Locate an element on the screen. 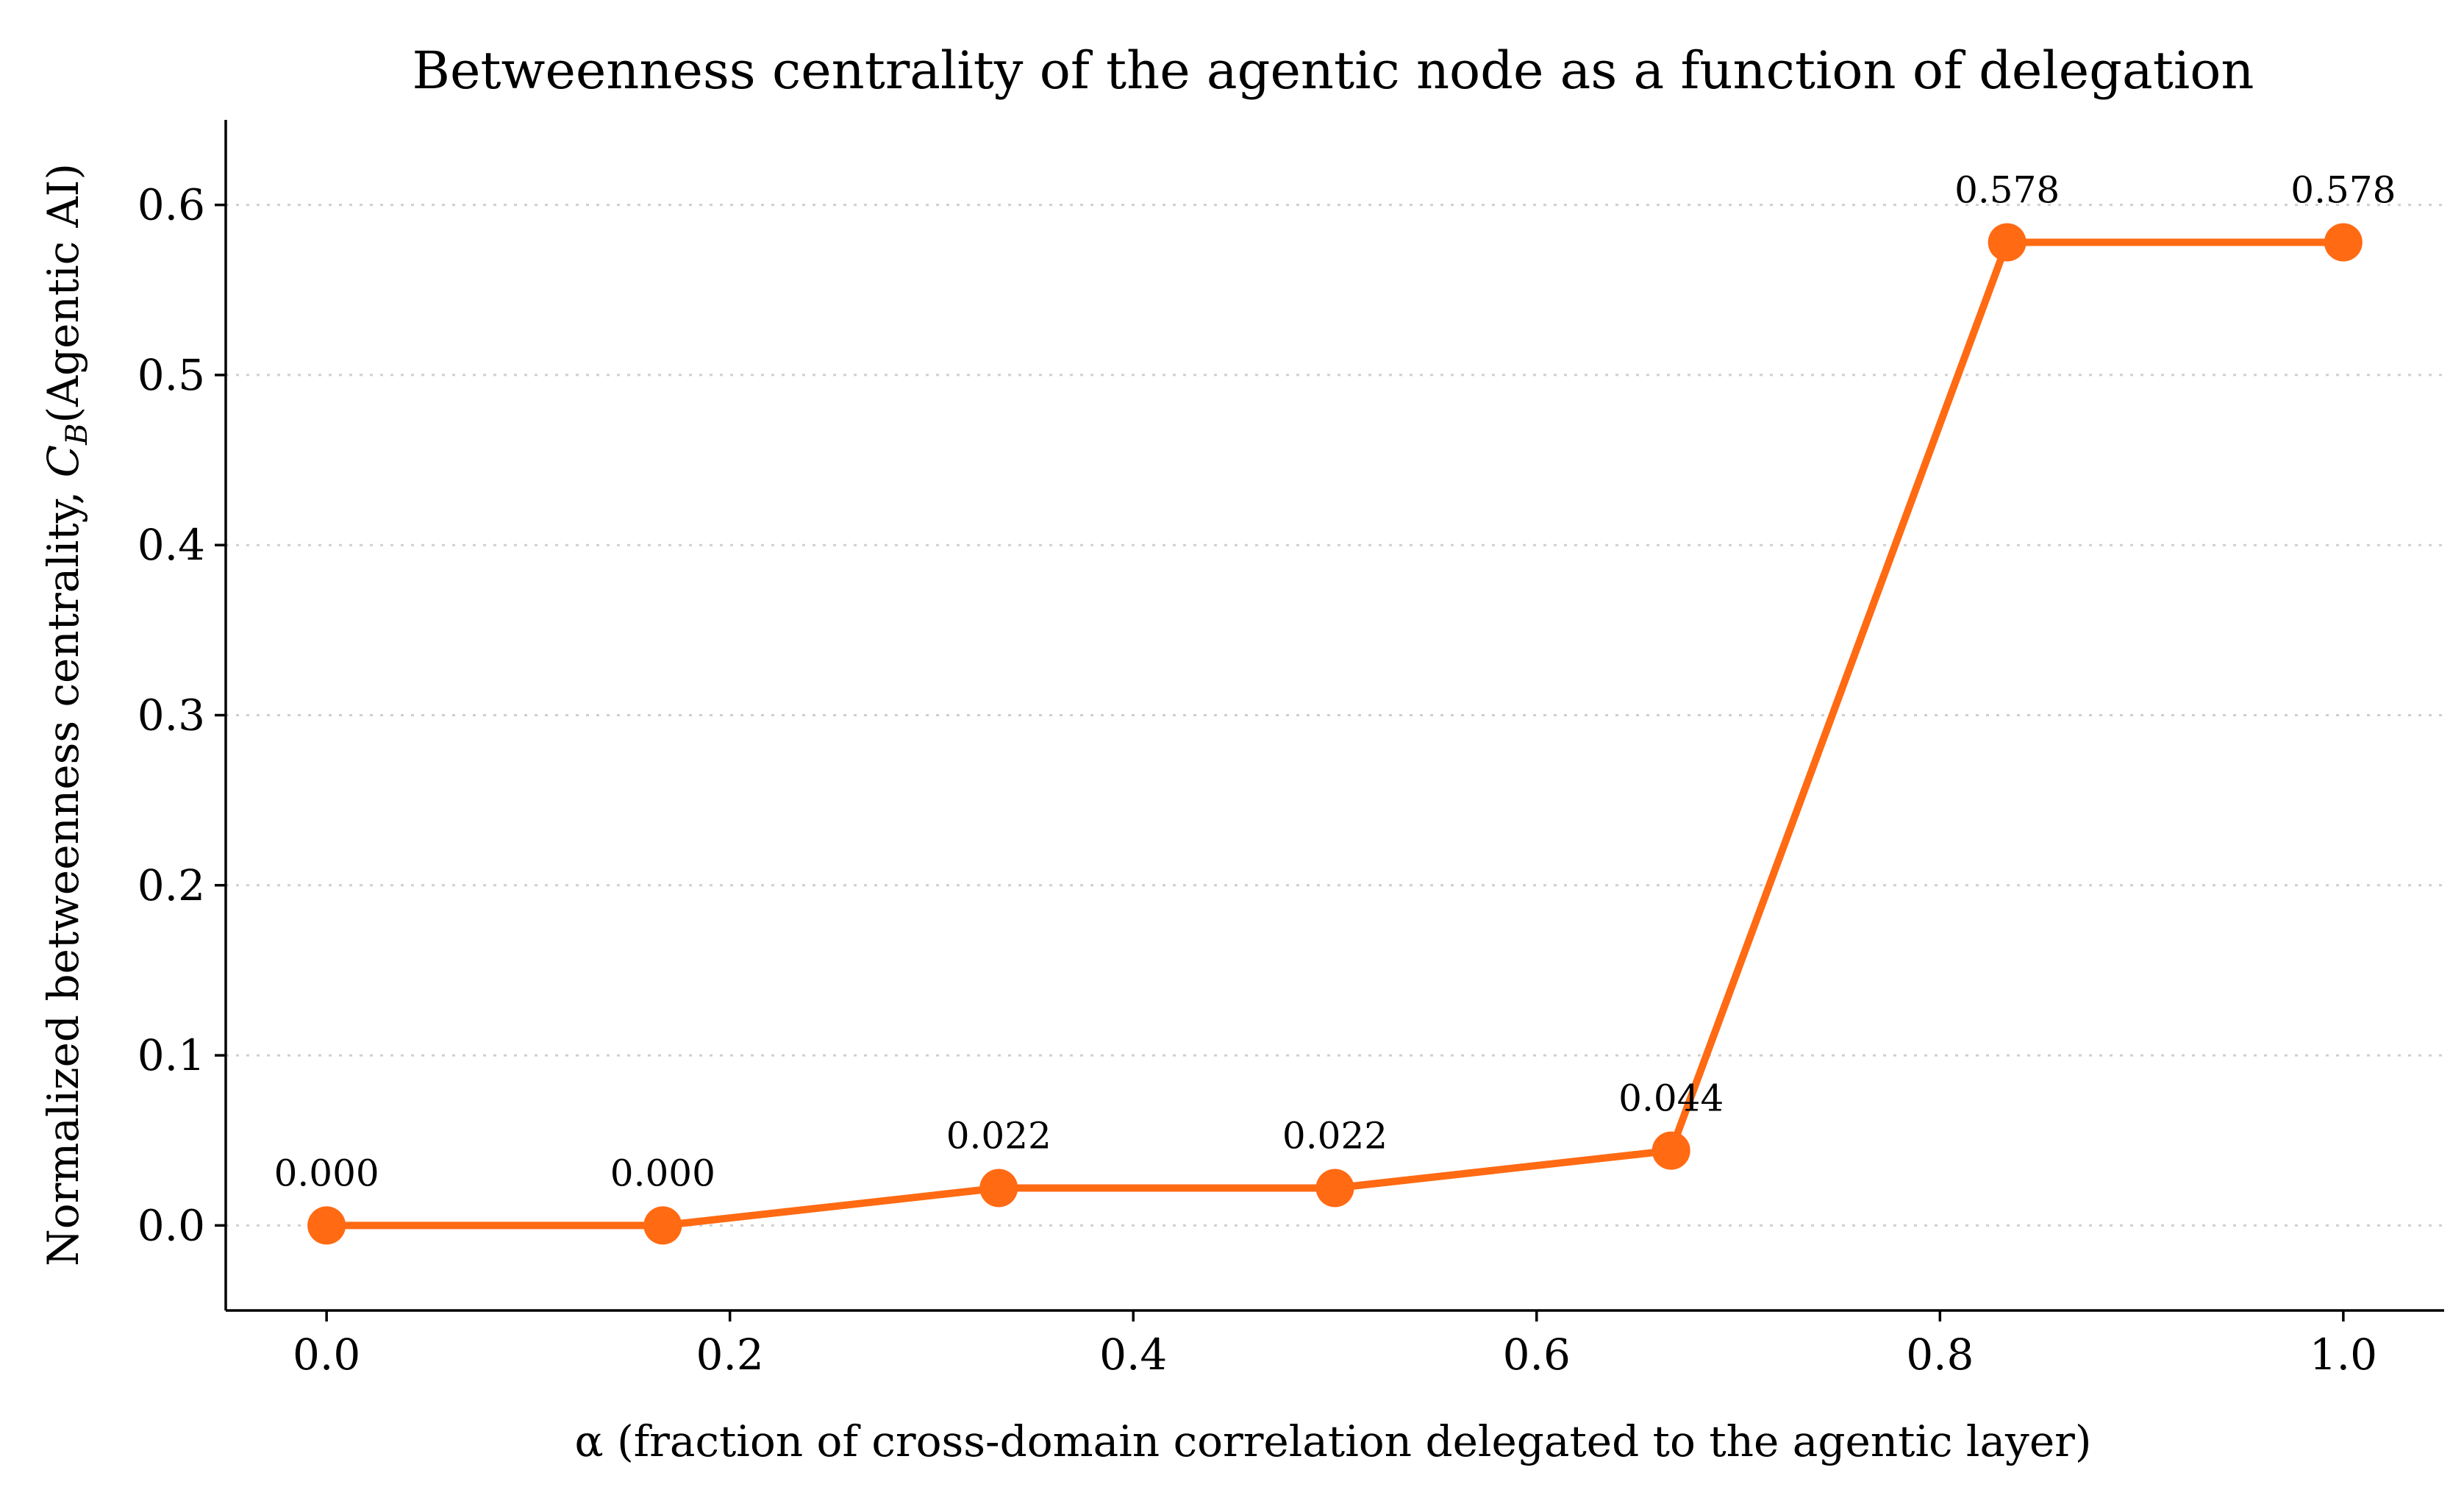 This screenshot has width=2464, height=1498. x-tick-label-3: 0.6 is located at coordinates (1537, 1355).